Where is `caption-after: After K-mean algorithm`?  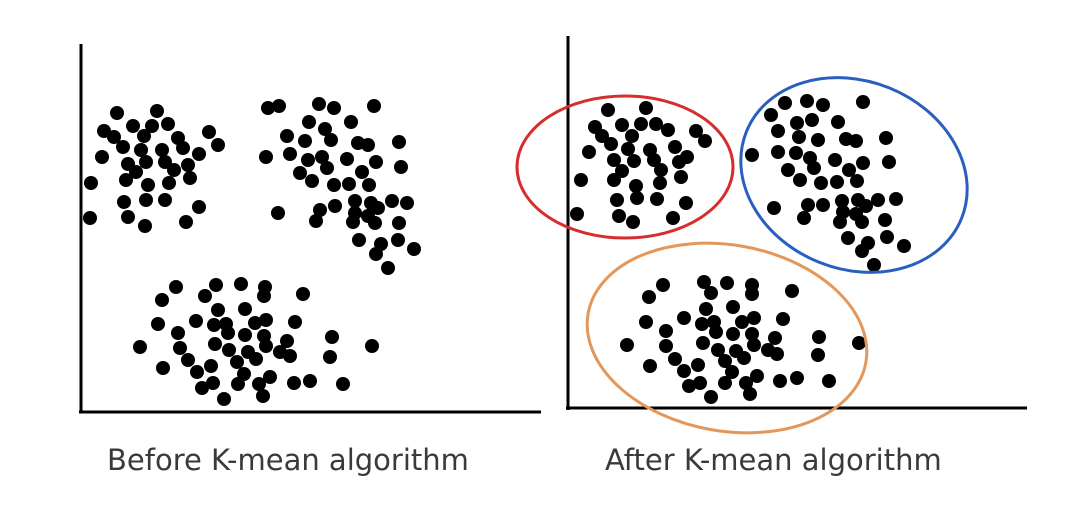
caption-after: After K-mean algorithm is located at coordinates (773, 460).